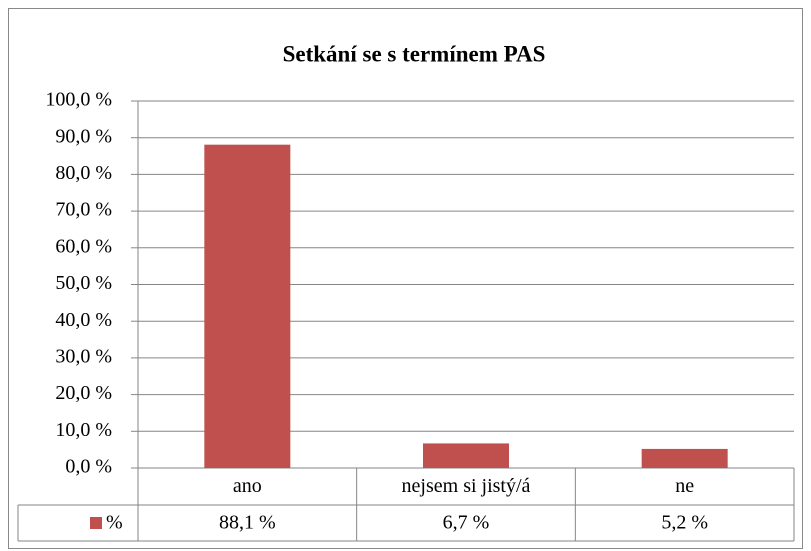 The width and height of the screenshot is (811, 551). I want to click on chart-title: Setkání se s termínem PAS, so click(414, 53).